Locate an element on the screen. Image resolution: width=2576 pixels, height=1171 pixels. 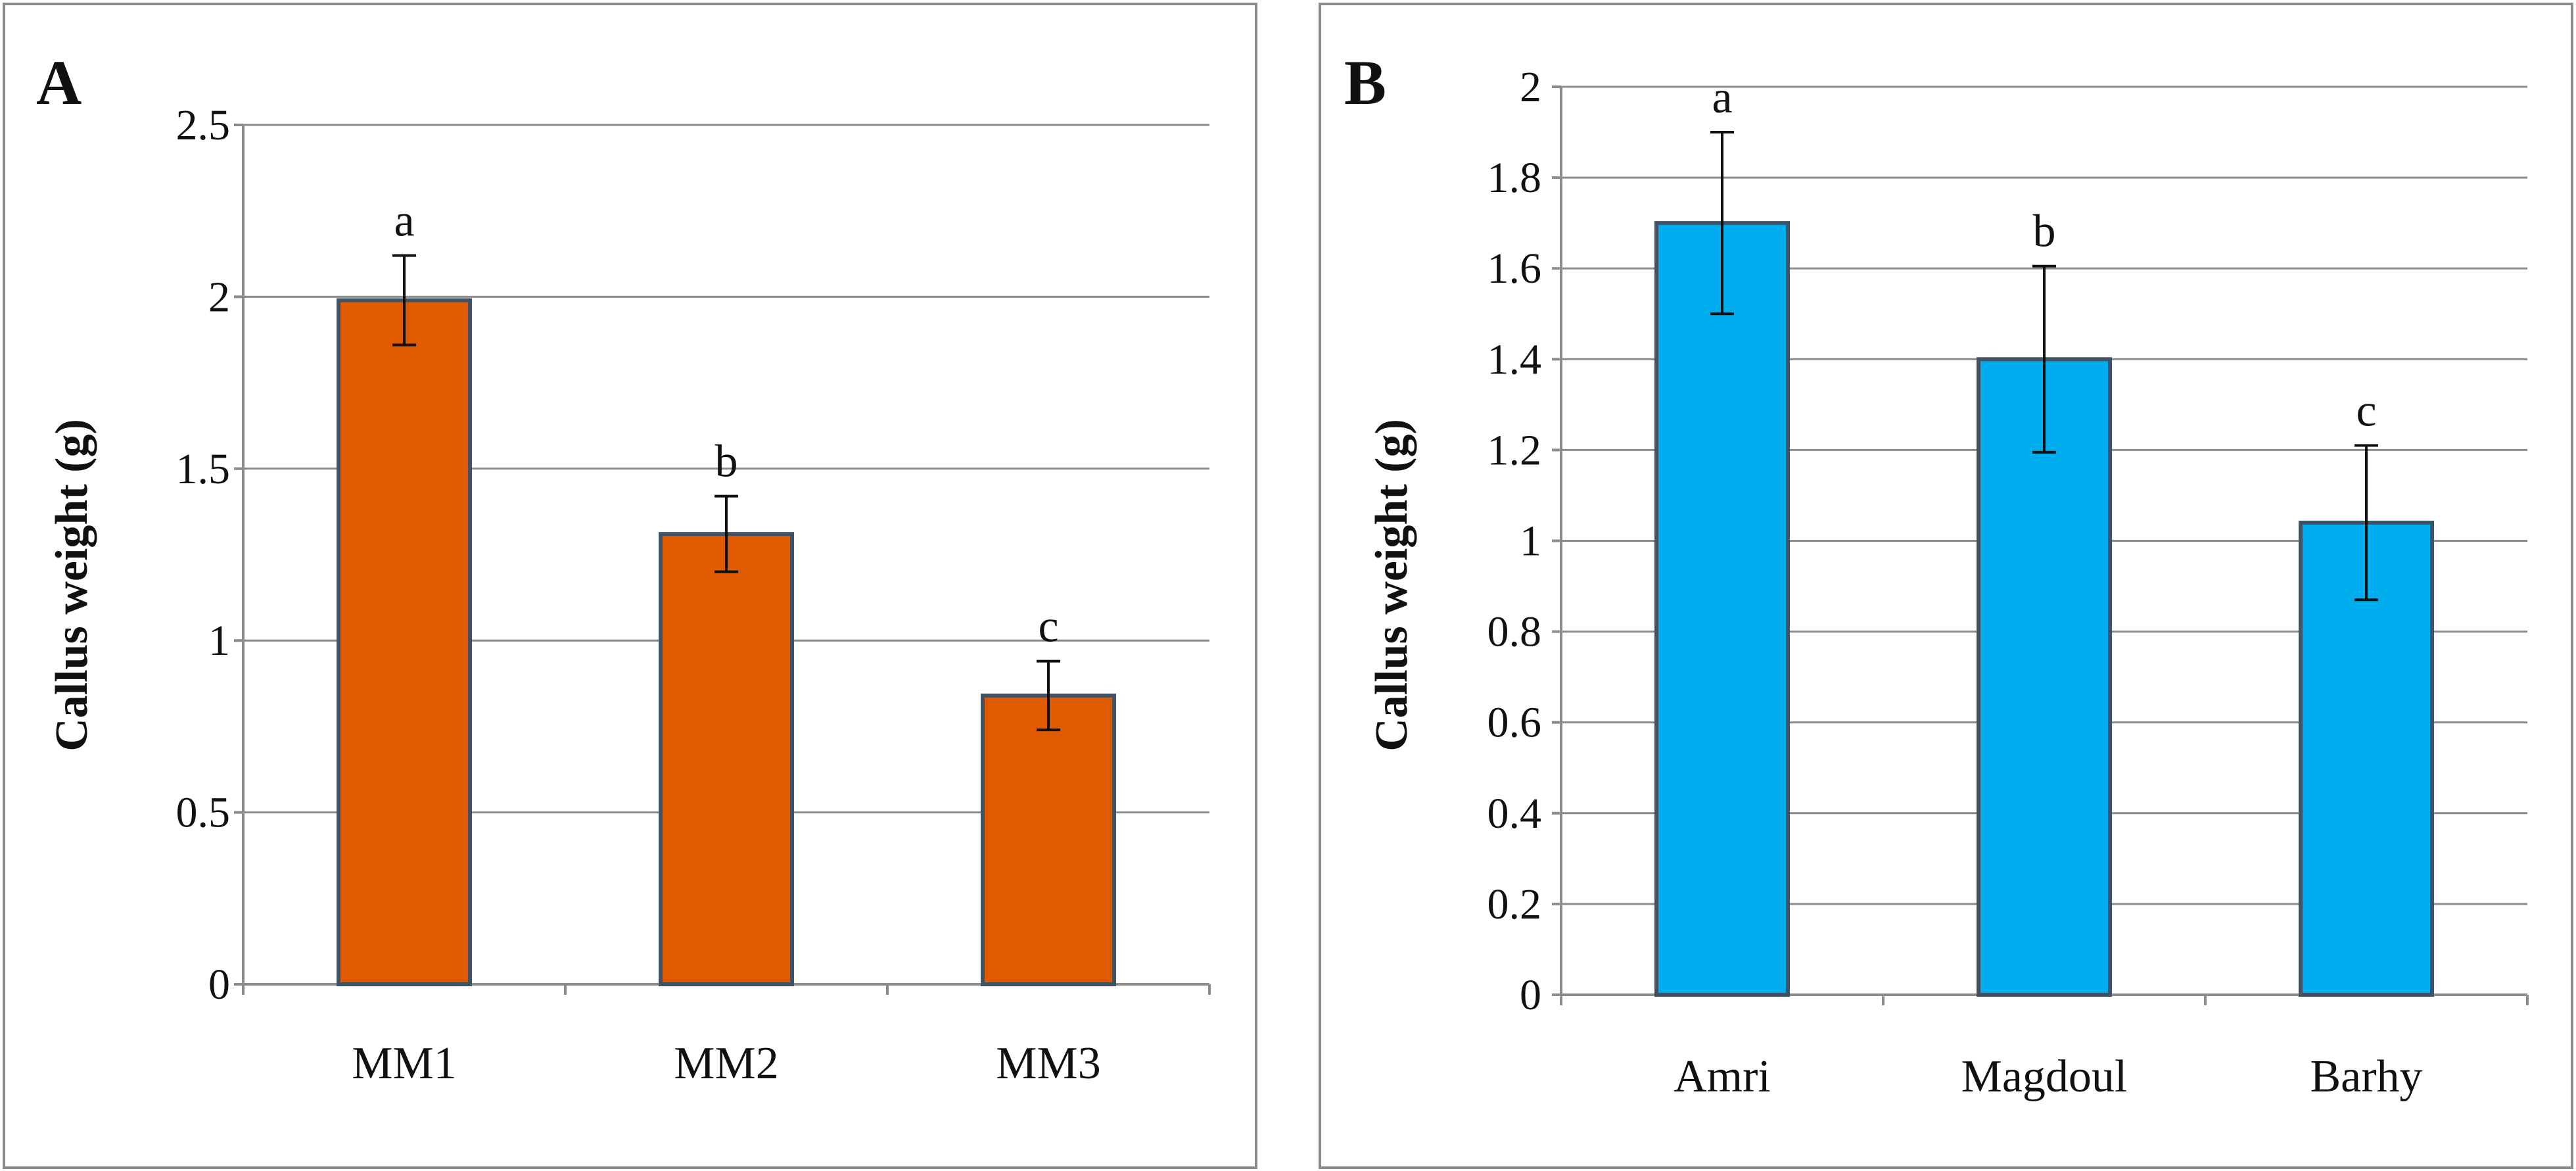
panel-b-y-tick-label: 1.2 is located at coordinates (1514, 450).